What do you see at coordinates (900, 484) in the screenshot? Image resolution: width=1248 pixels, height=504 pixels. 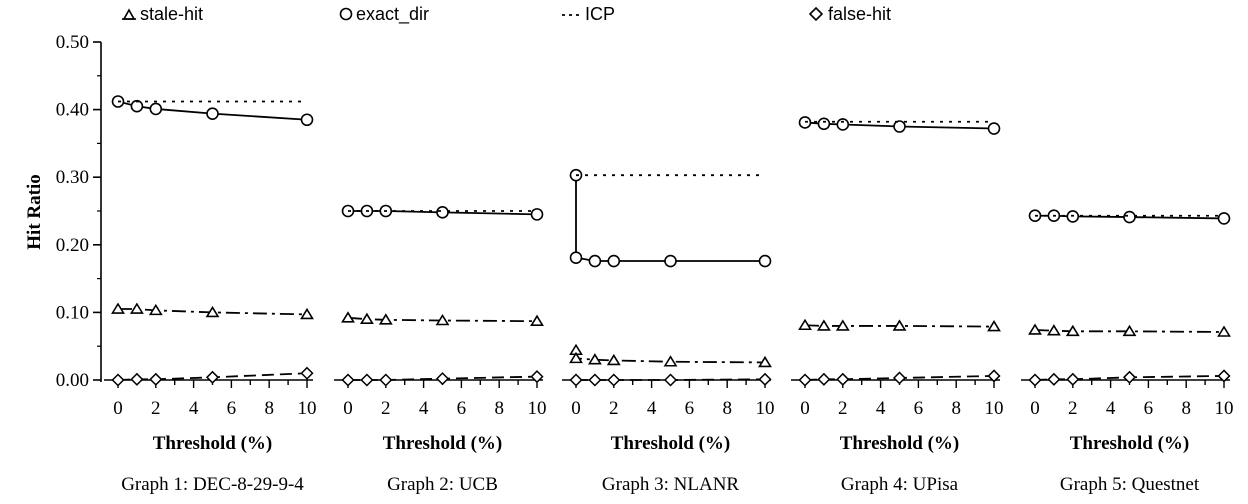 I see `graph-caption: Graph 4: UPisa` at bounding box center [900, 484].